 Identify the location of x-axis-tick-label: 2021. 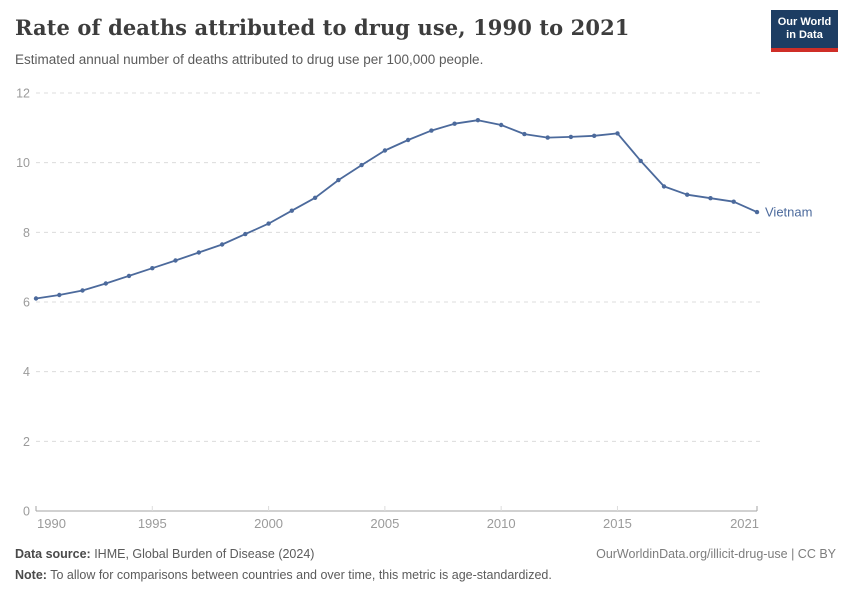
(744, 523).